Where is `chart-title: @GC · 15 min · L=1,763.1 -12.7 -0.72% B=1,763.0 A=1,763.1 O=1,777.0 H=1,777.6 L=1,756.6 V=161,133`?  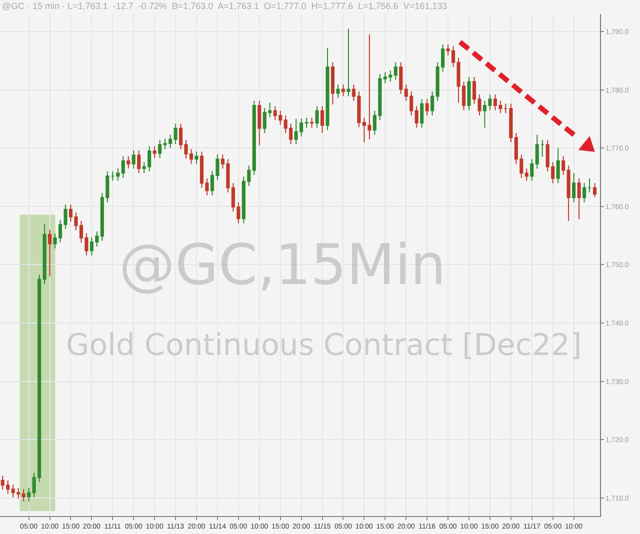 chart-title: @GC · 15 min · L=1,763.1 -12.7 -0.72% B=1,763.0 A=1,763.1 O=1,777.0 H=1,777.6 L=1,756.6 V=161,133 is located at coordinates (225, 5).